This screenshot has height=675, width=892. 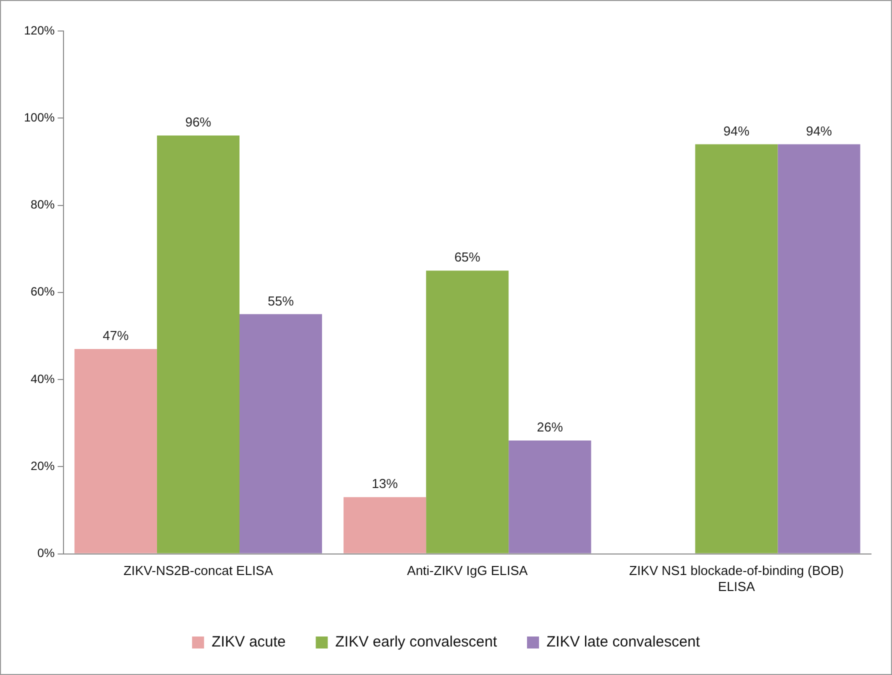 I want to click on legend-label: ZIKV acute, so click(x=249, y=642).